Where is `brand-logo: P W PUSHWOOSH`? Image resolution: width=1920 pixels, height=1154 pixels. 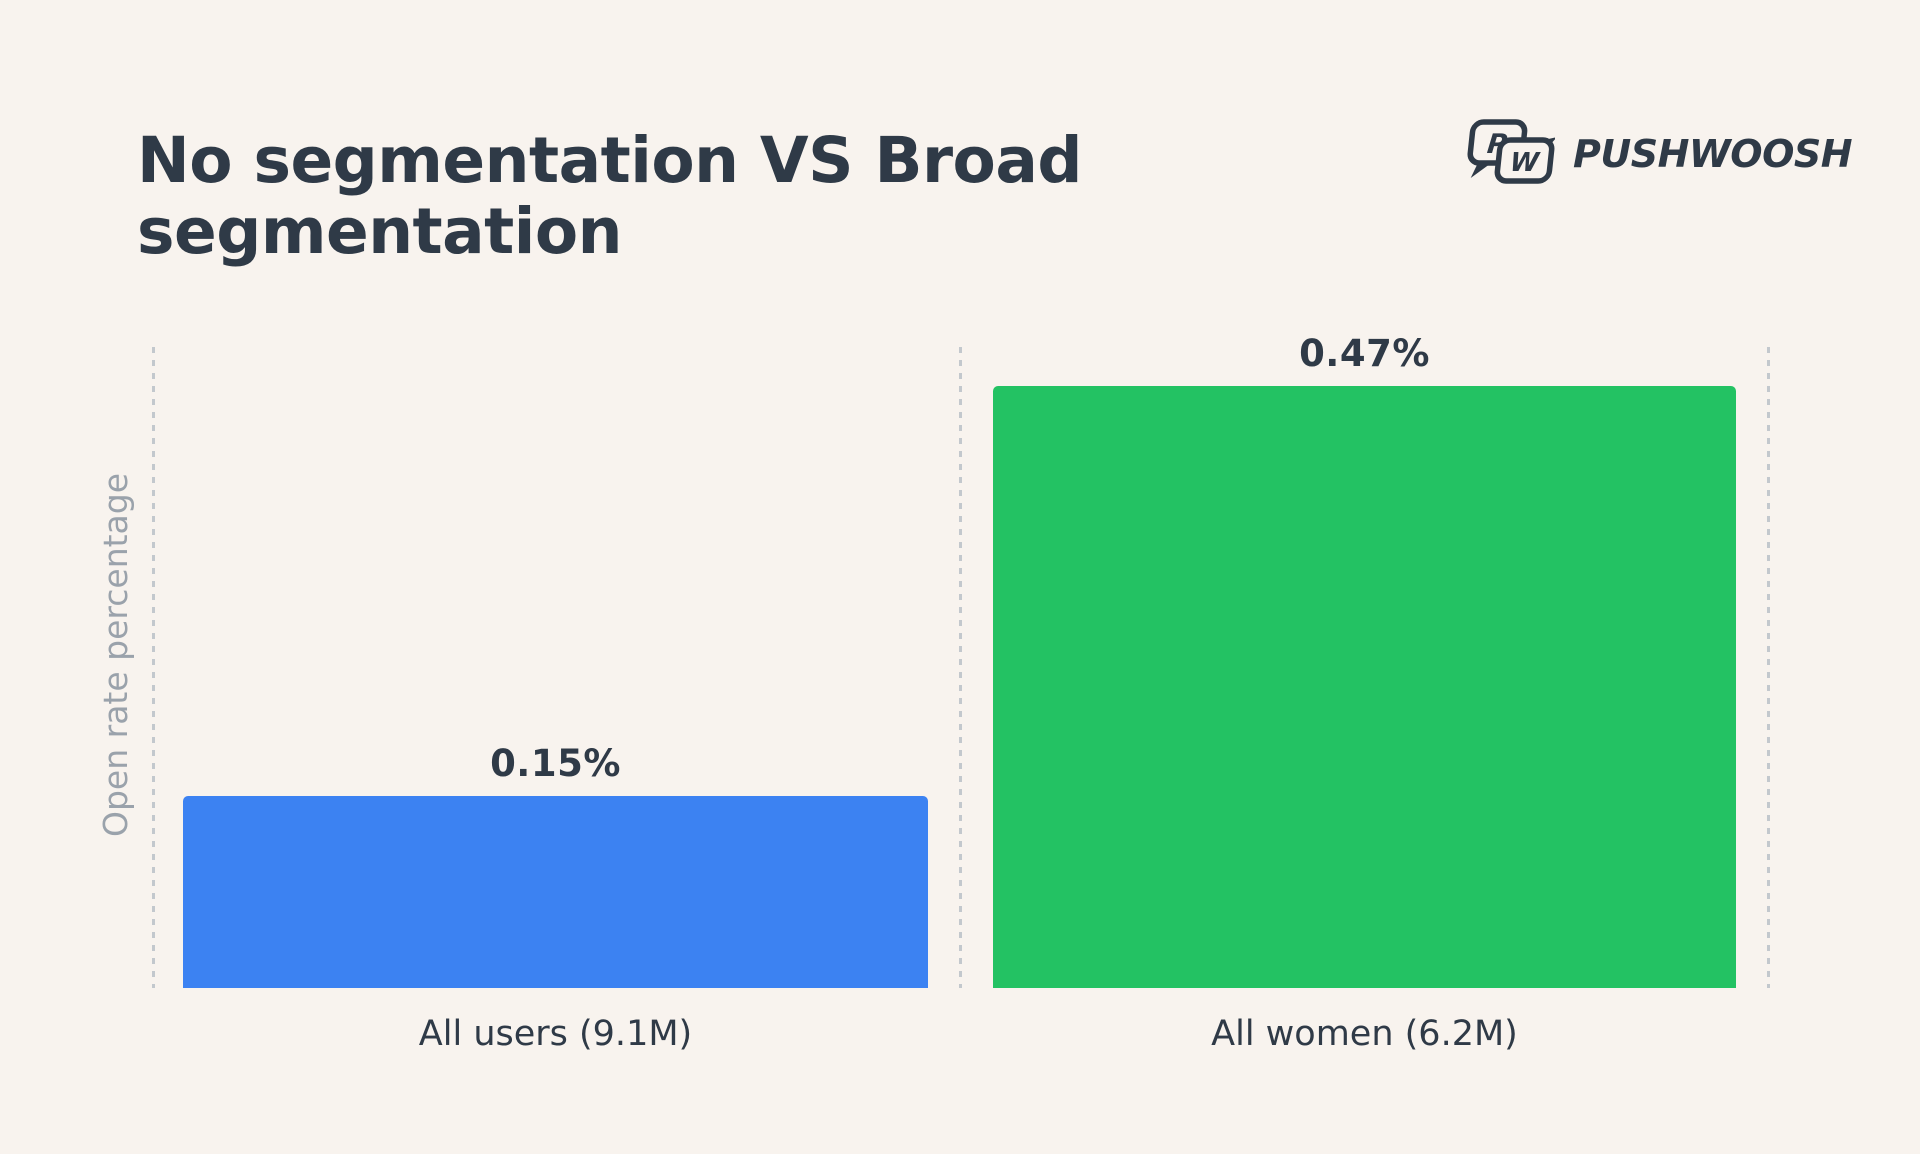 brand-logo: P W PUSHWOOSH is located at coordinates (1658, 154).